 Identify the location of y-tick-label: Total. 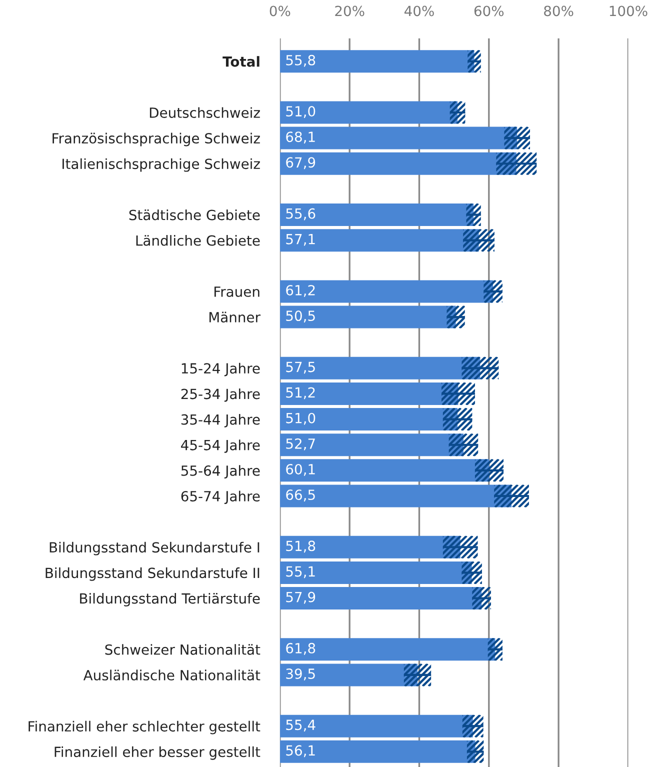
(241, 61).